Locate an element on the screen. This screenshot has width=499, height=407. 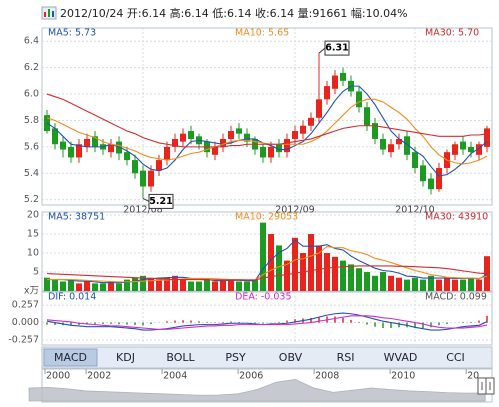
y-tick-label: 5.4 is located at coordinates (31, 173).